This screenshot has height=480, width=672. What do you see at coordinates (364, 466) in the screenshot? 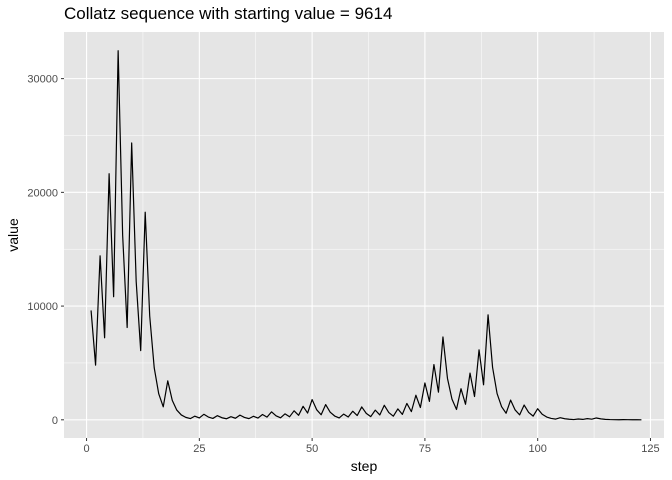
I see `x-axis-title: step` at bounding box center [364, 466].